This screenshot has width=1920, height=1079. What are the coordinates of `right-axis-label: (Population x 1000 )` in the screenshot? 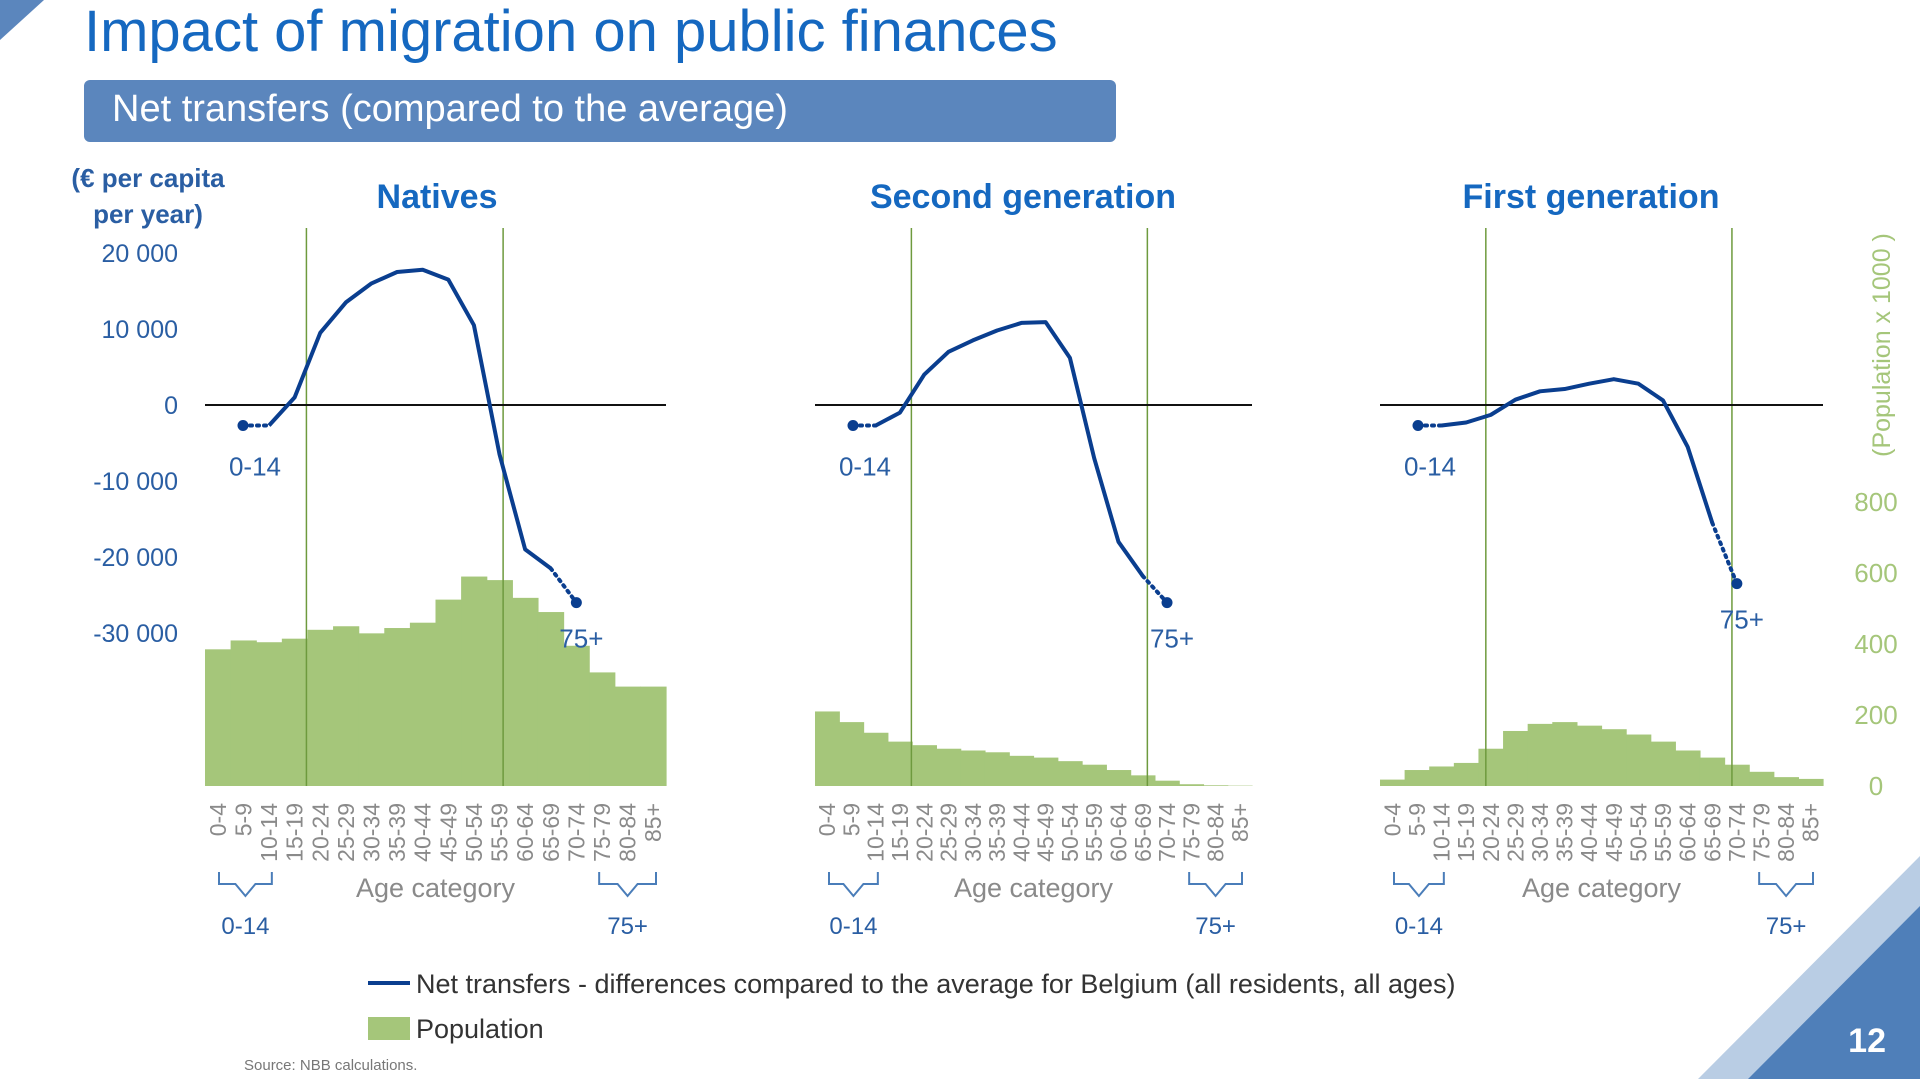 It's located at (1882, 345).